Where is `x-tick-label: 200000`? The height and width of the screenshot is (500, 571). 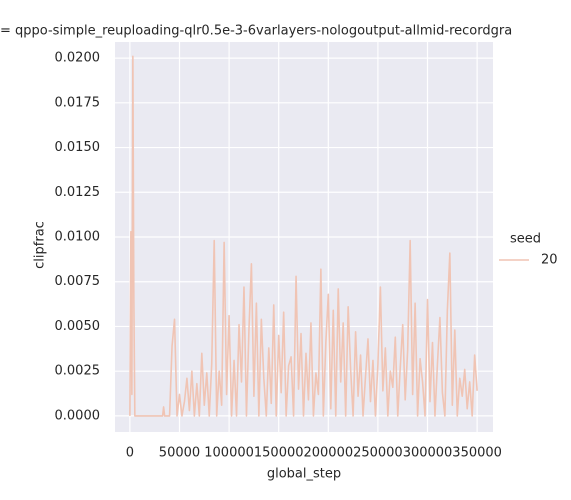 x-tick-label: 200000 is located at coordinates (328, 453).